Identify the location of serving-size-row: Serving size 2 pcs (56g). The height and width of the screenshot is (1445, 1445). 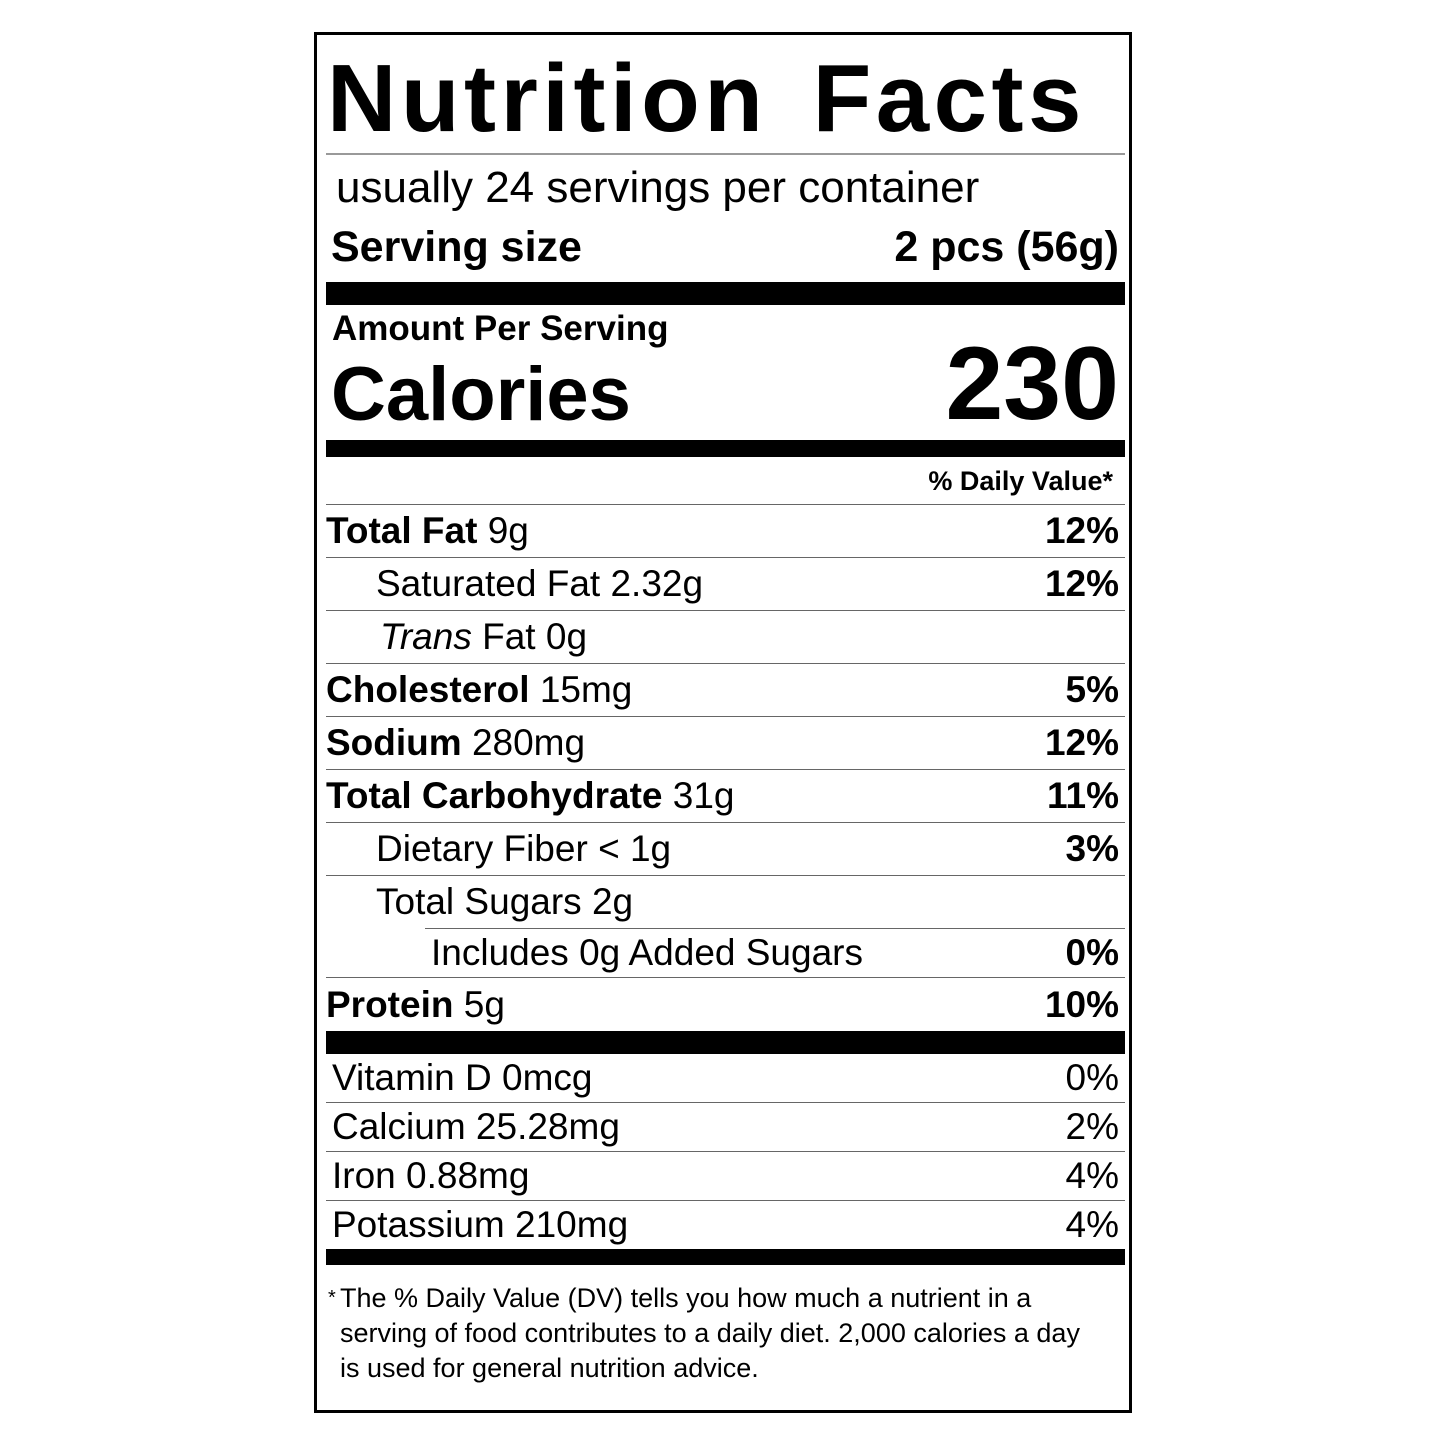
(725, 250).